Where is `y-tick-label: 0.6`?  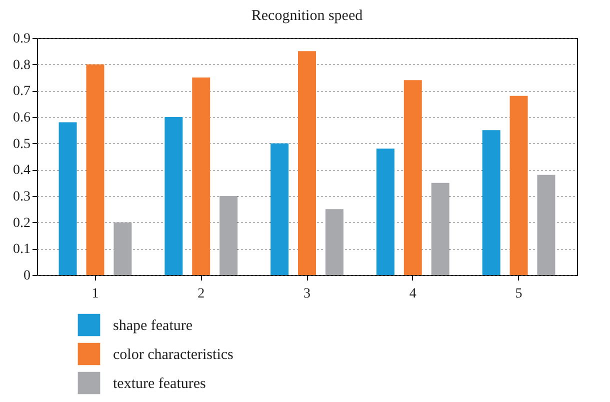 y-tick-label: 0.6 is located at coordinates (21, 118).